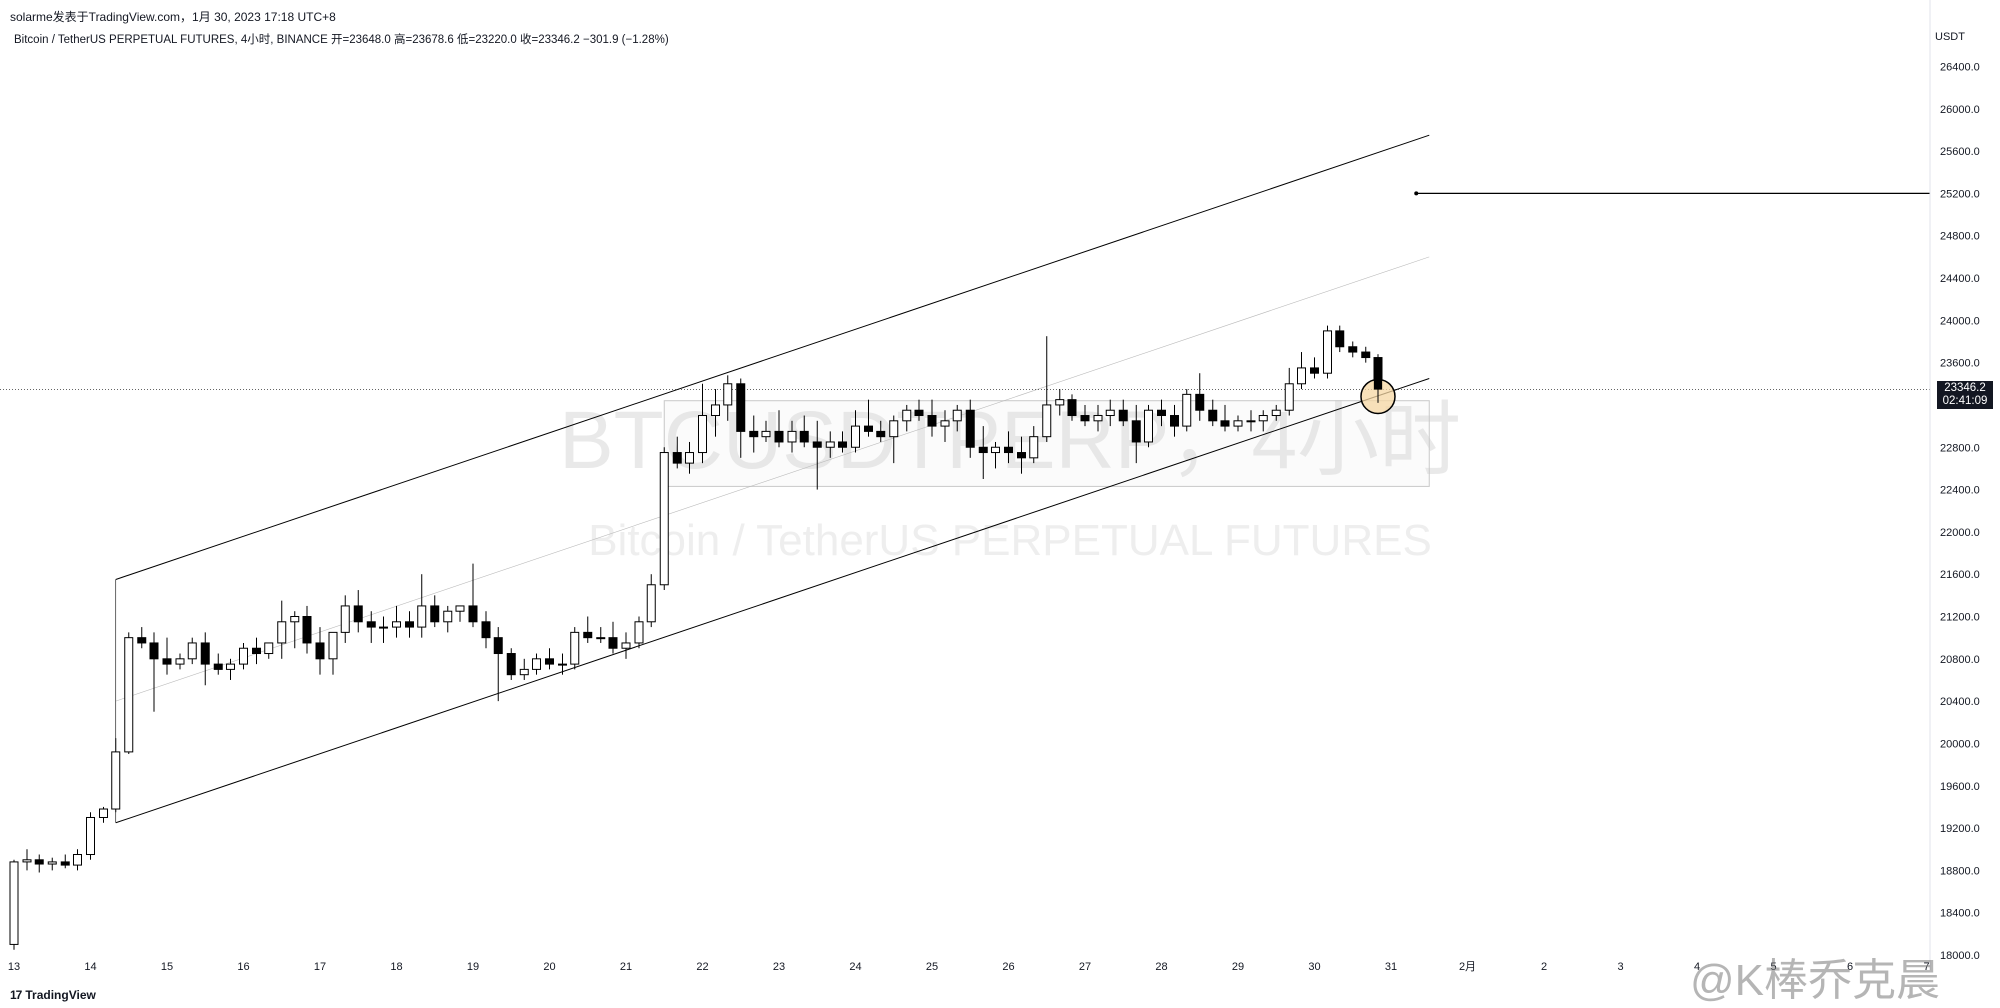 This screenshot has height=1008, width=2000. What do you see at coordinates (336, 40) in the screenshot?
I see `open-label: 开` at bounding box center [336, 40].